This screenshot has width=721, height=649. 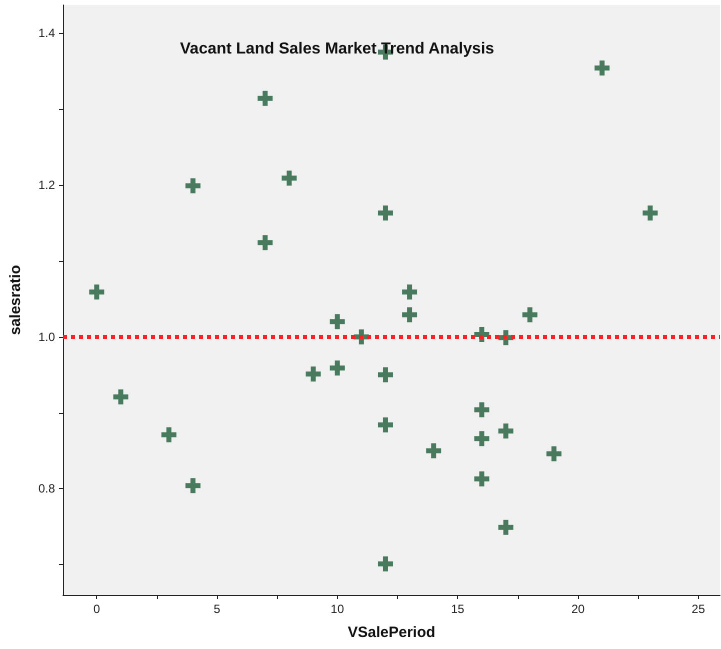 I want to click on y-tick-label: 1.4, so click(x=47, y=33).